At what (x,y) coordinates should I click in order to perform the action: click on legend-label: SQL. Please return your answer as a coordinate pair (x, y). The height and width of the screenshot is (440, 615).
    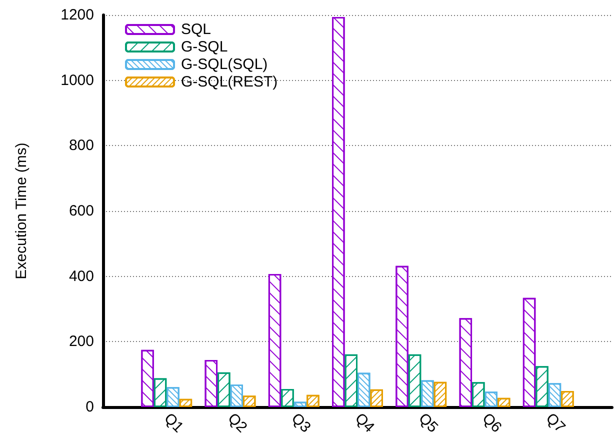
    Looking at the image, I should click on (196, 29).